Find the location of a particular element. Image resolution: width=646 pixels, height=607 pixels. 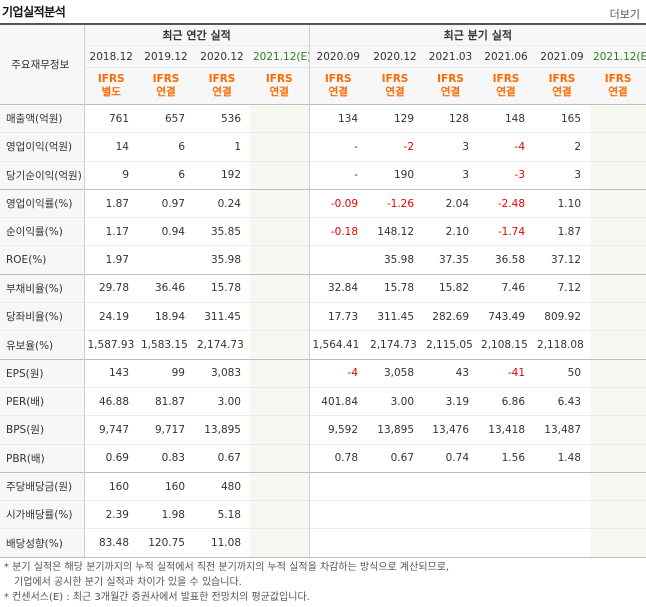

table-cell: 3 is located at coordinates (466, 146).